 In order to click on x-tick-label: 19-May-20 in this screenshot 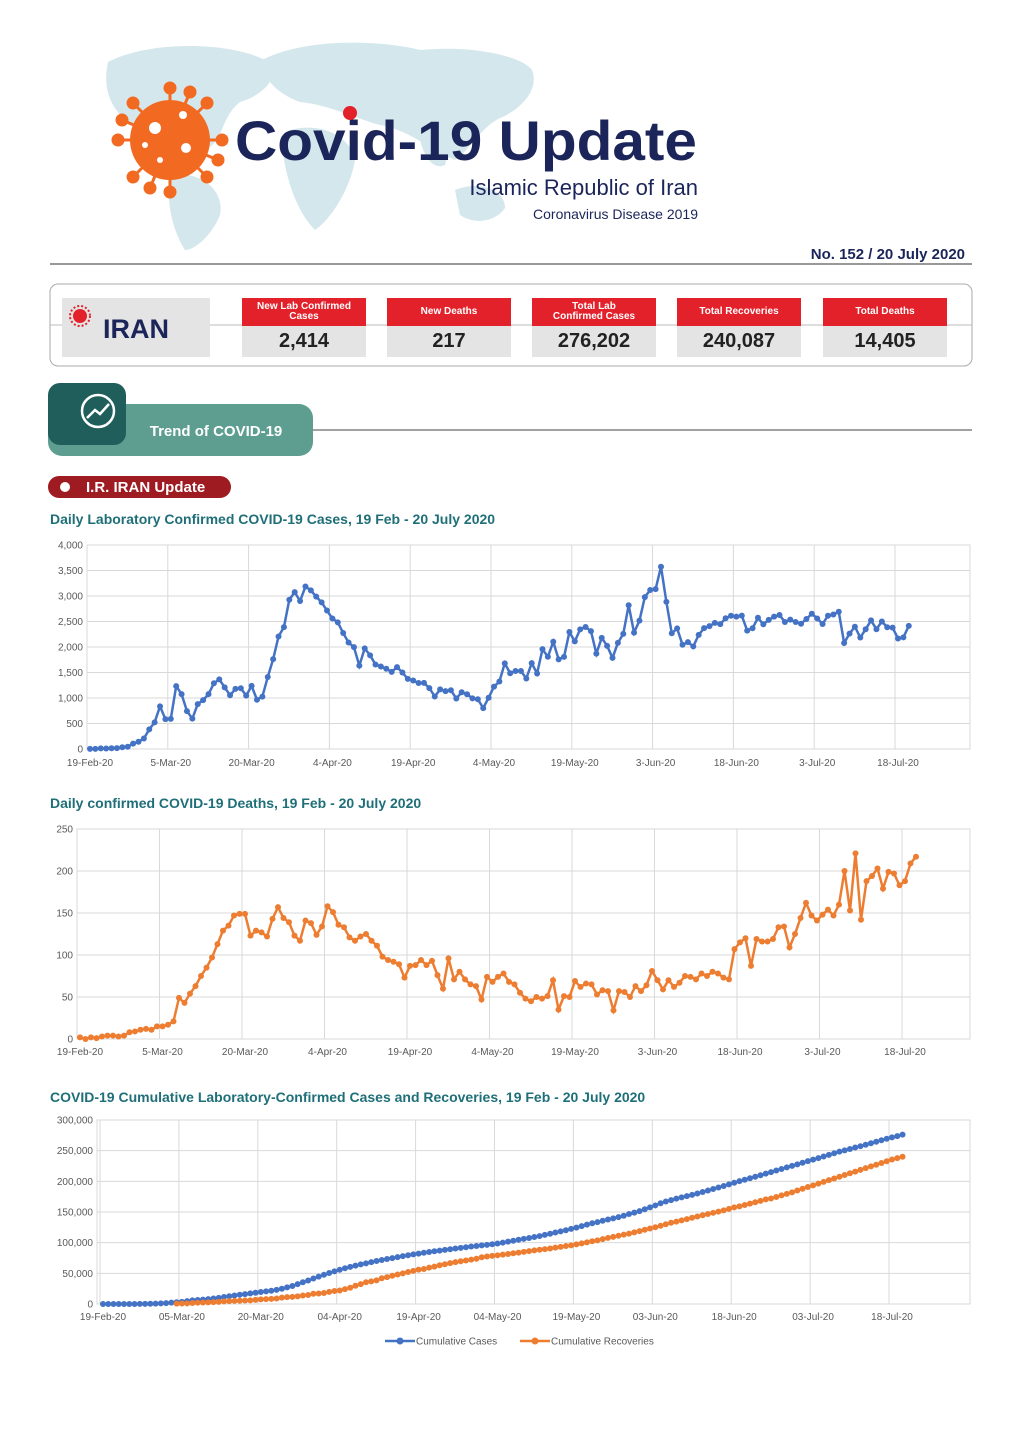, I will do `click(575, 763)`.